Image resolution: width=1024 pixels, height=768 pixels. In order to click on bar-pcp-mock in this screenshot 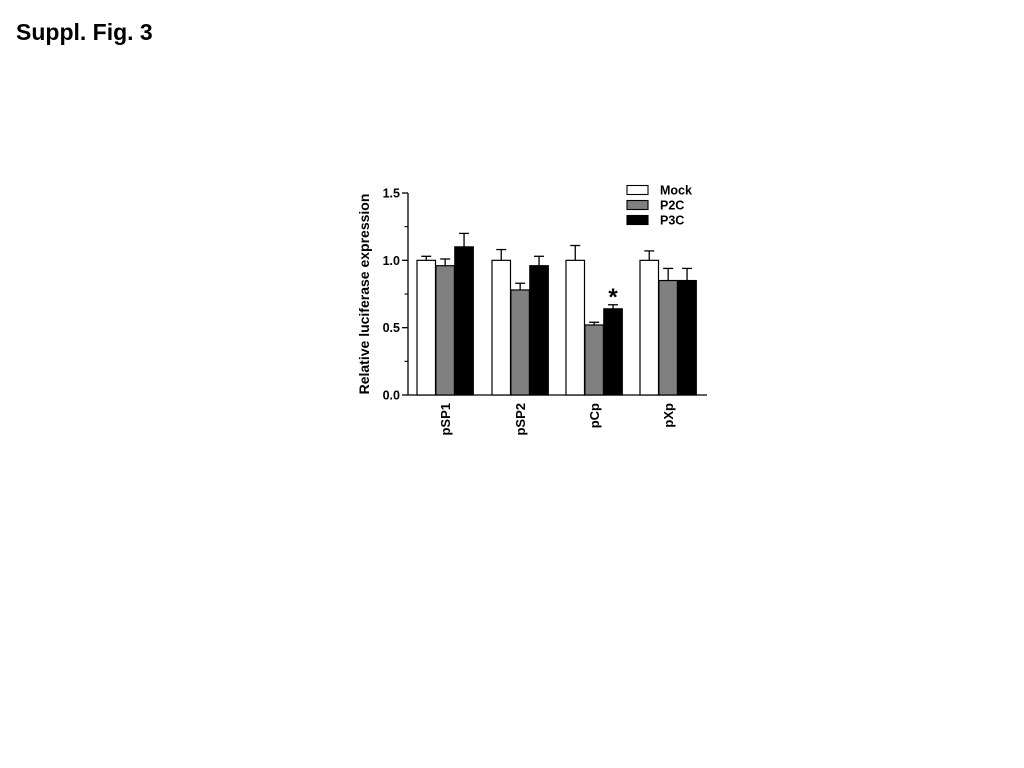, I will do `click(575, 327)`.